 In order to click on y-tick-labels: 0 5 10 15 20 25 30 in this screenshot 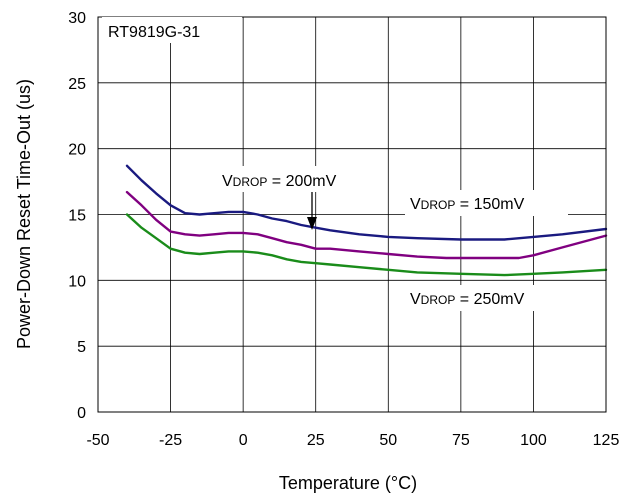, I will do `click(77, 216)`.